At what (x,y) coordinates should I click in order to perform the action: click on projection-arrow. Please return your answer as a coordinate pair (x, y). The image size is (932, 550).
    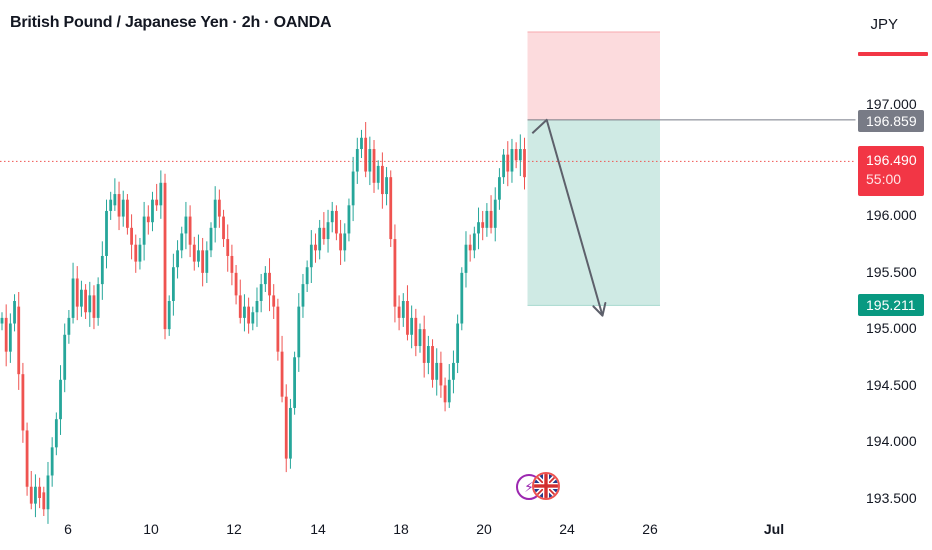
    Looking at the image, I should click on (567, 217).